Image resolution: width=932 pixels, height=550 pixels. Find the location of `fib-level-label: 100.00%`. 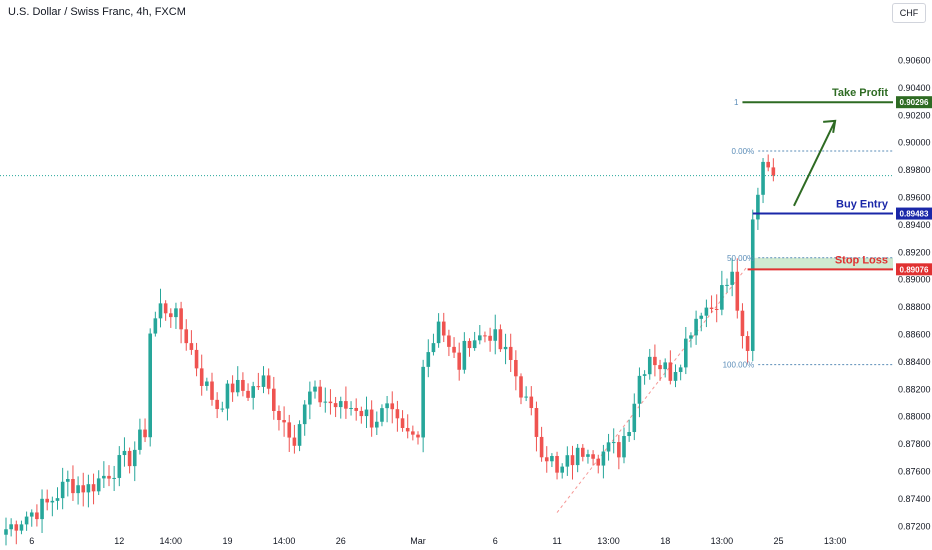

fib-level-label: 100.00% is located at coordinates (739, 365).